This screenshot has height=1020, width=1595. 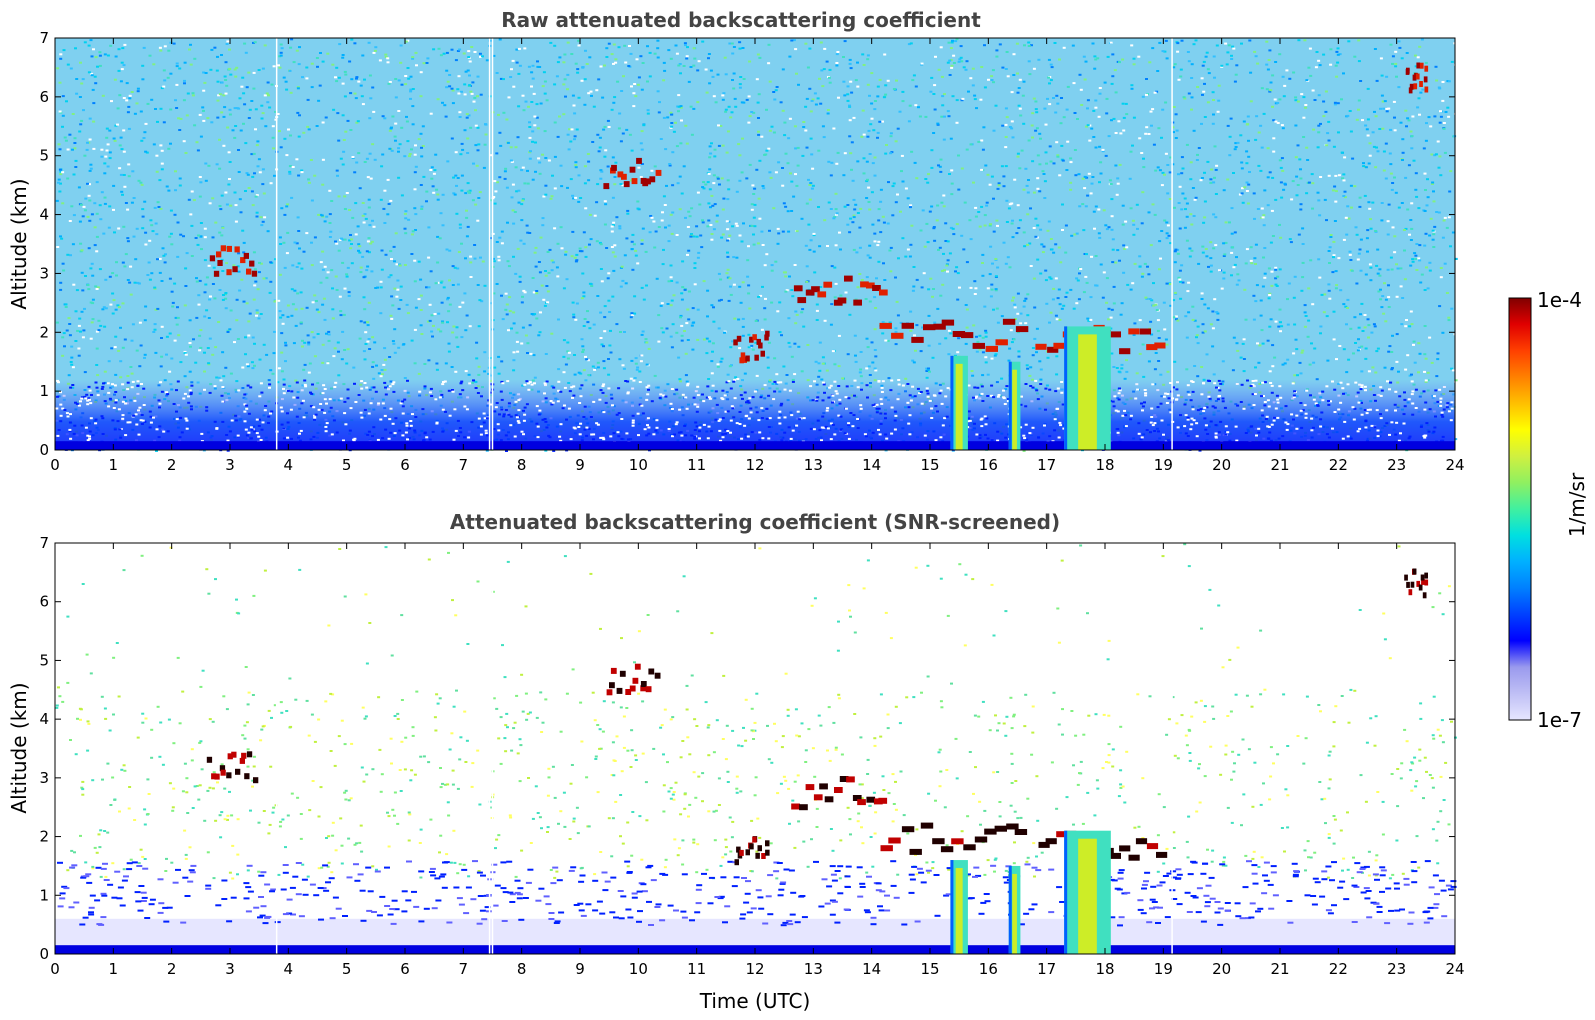 What do you see at coordinates (1559, 720) in the screenshot?
I see `colorbar-min-label: 1e-7` at bounding box center [1559, 720].